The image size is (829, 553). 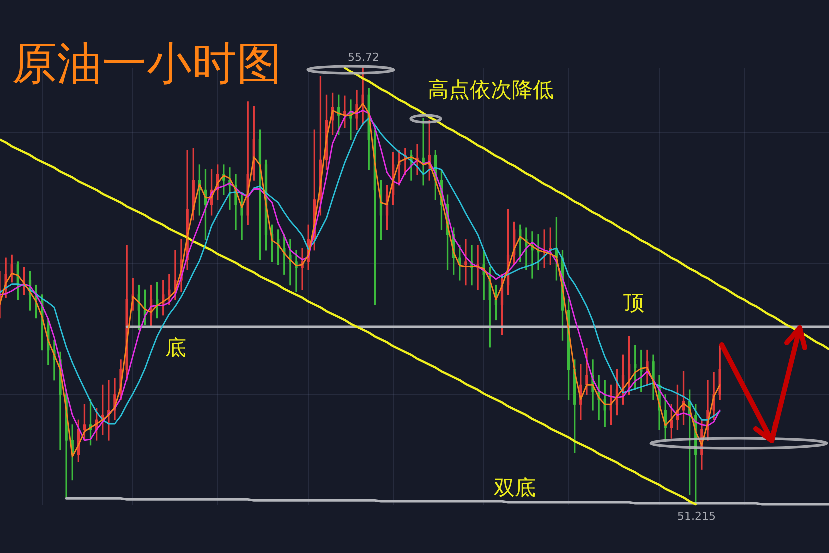 What do you see at coordinates (515, 488) in the screenshot?
I see `annotation: 双底` at bounding box center [515, 488].